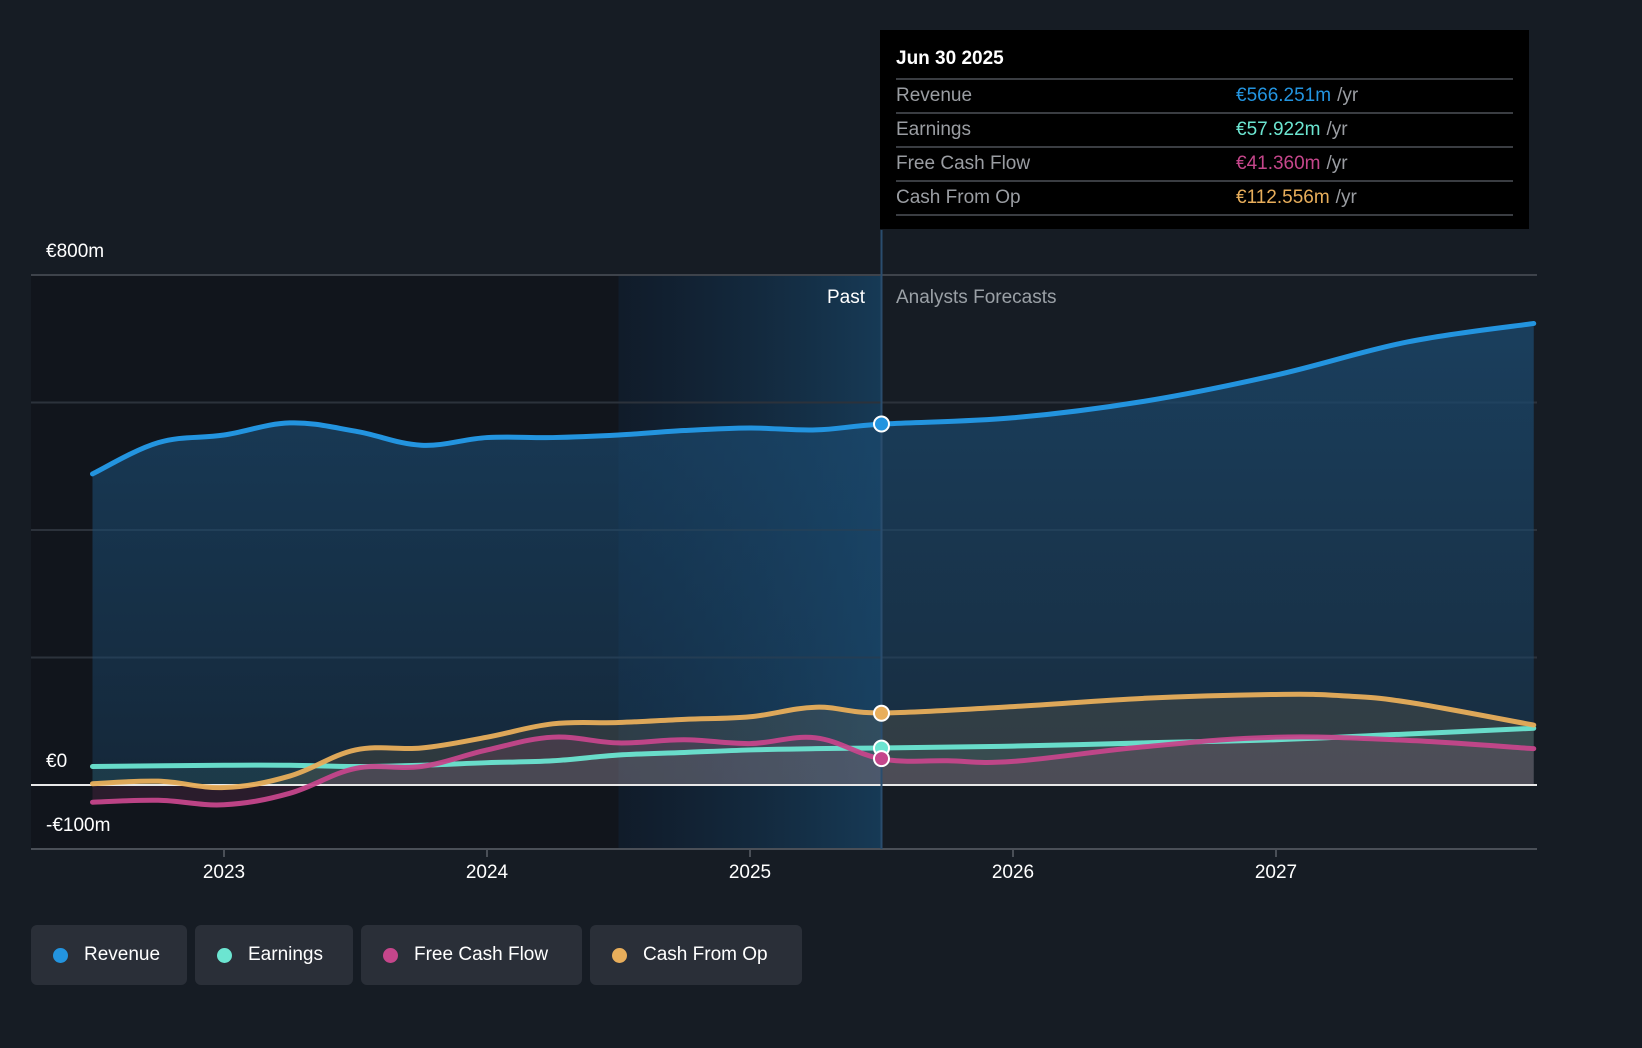  Describe the element at coordinates (1284, 95) in the screenshot. I see `tooltip-value: €566.251m` at that location.